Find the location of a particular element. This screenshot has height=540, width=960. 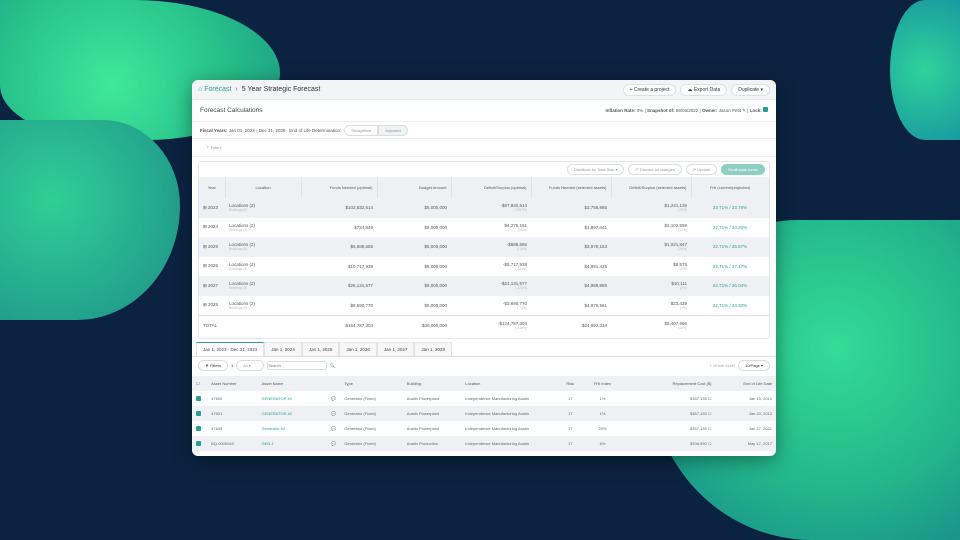

reallocate-button: Reallocate funds is located at coordinates (743, 169).